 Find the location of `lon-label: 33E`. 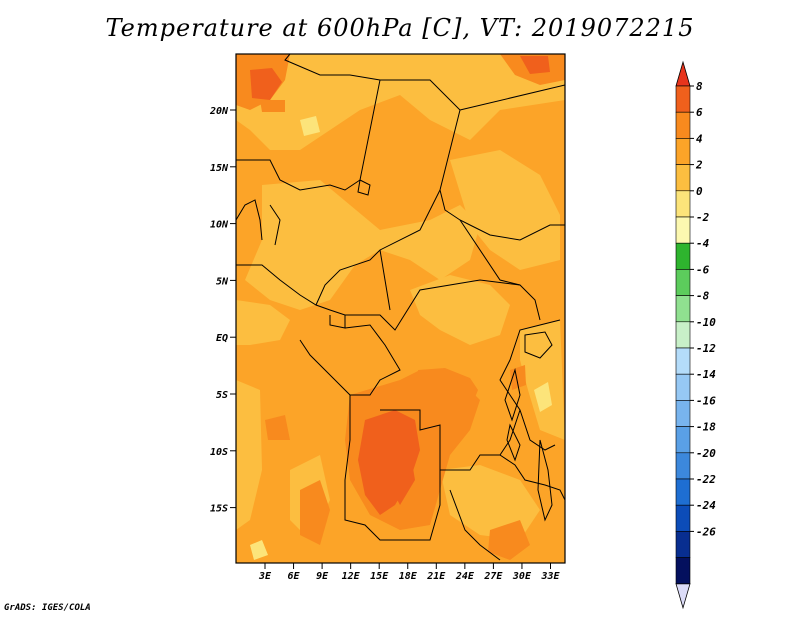

lon-label: 33E is located at coordinates (550, 576).